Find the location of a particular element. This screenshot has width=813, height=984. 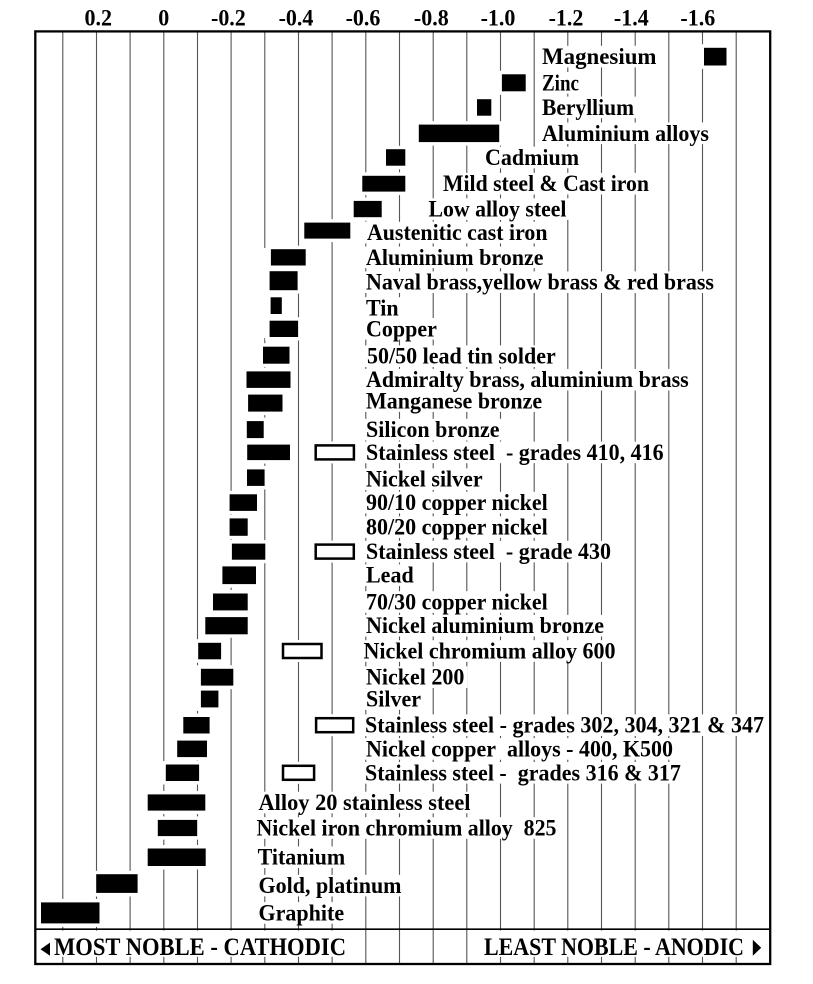

svg-text: -1.2 is located at coordinates (566, 19).